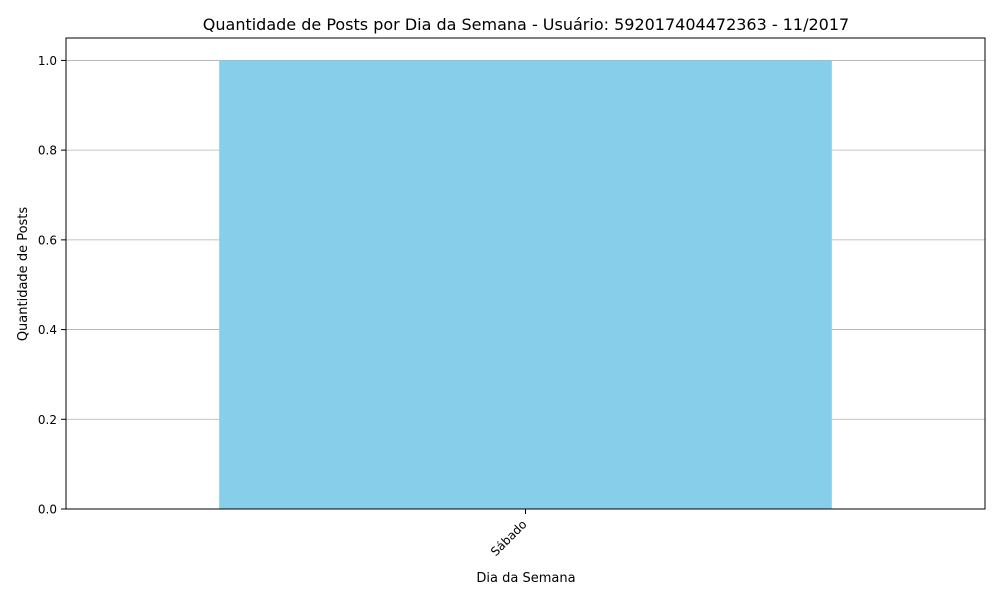  Describe the element at coordinates (47, 151) in the screenshot. I see `y-tick-label: 0.8` at that location.